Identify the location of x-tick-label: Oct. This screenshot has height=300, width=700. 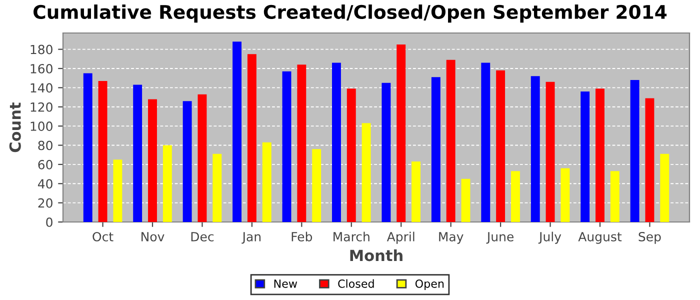
(103, 237).